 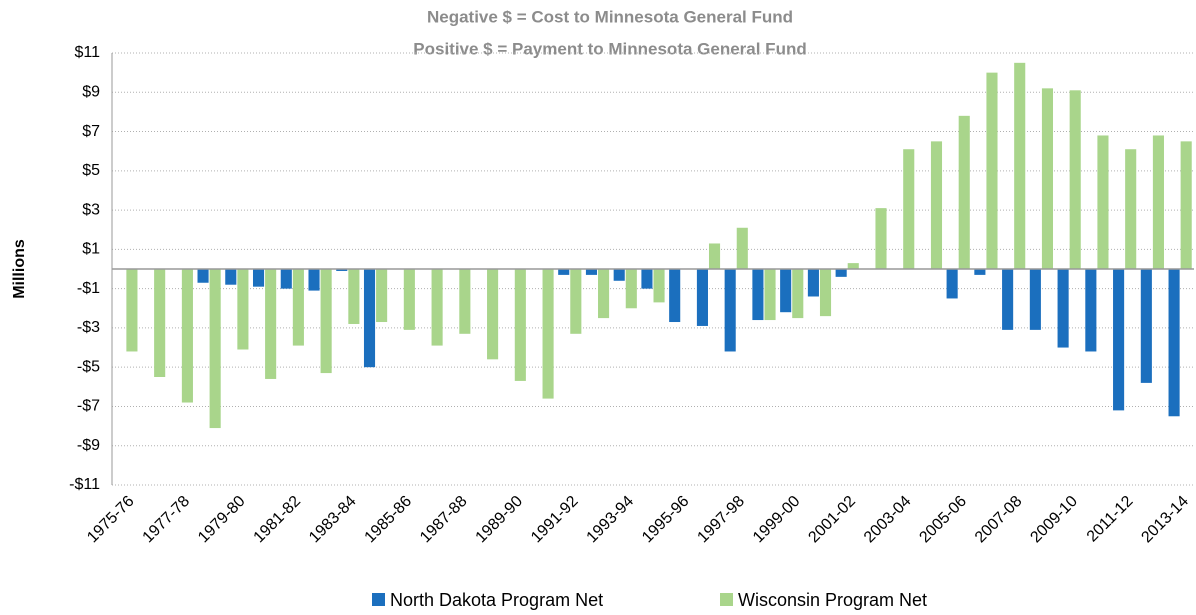 I want to click on x-tick-label: 1993-94, so click(x=611, y=520).